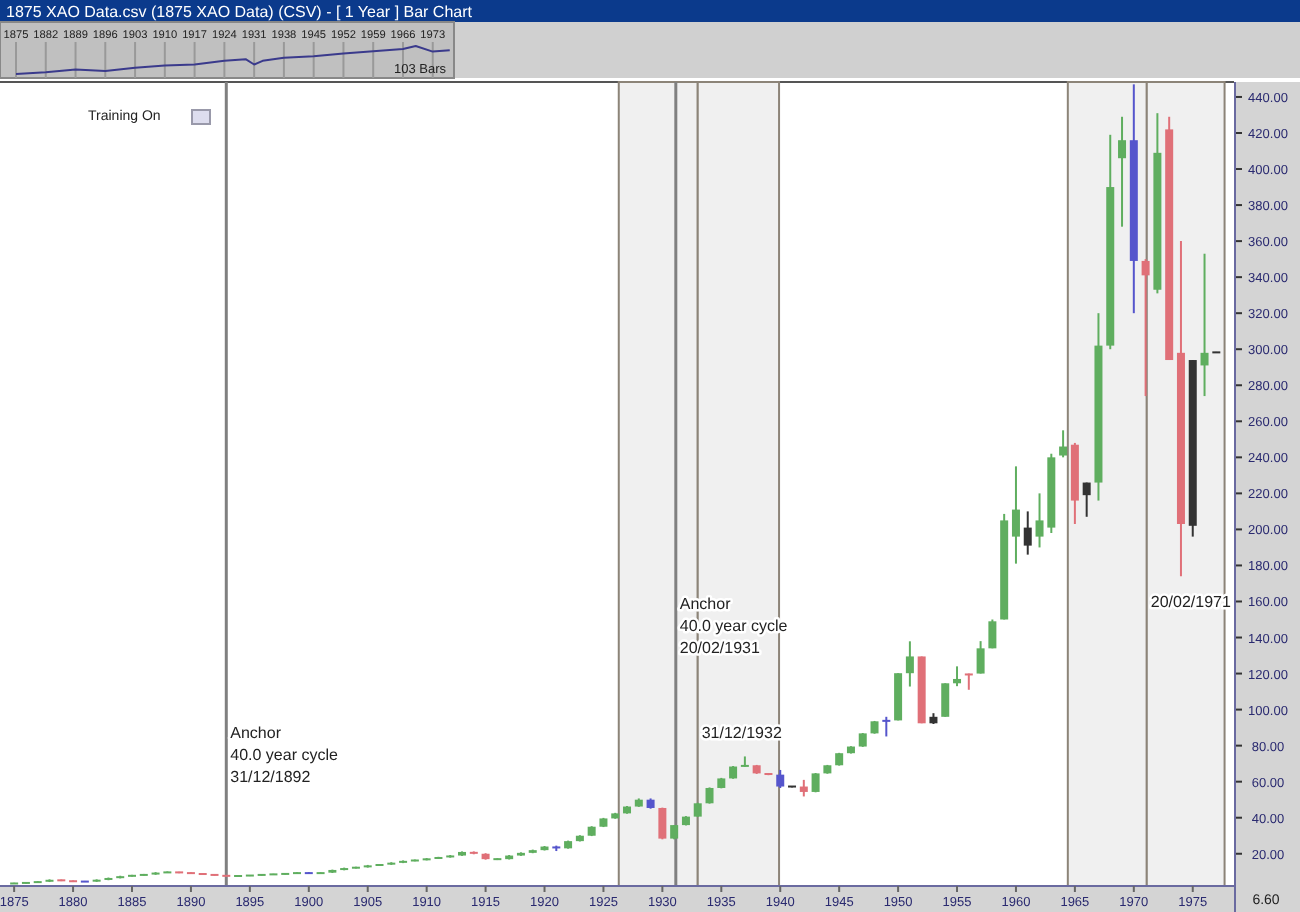 This screenshot has height=912, width=1300. What do you see at coordinates (284, 755) in the screenshot?
I see `annotation: Anchor 40.0 year cycle 31/12/1892` at bounding box center [284, 755].